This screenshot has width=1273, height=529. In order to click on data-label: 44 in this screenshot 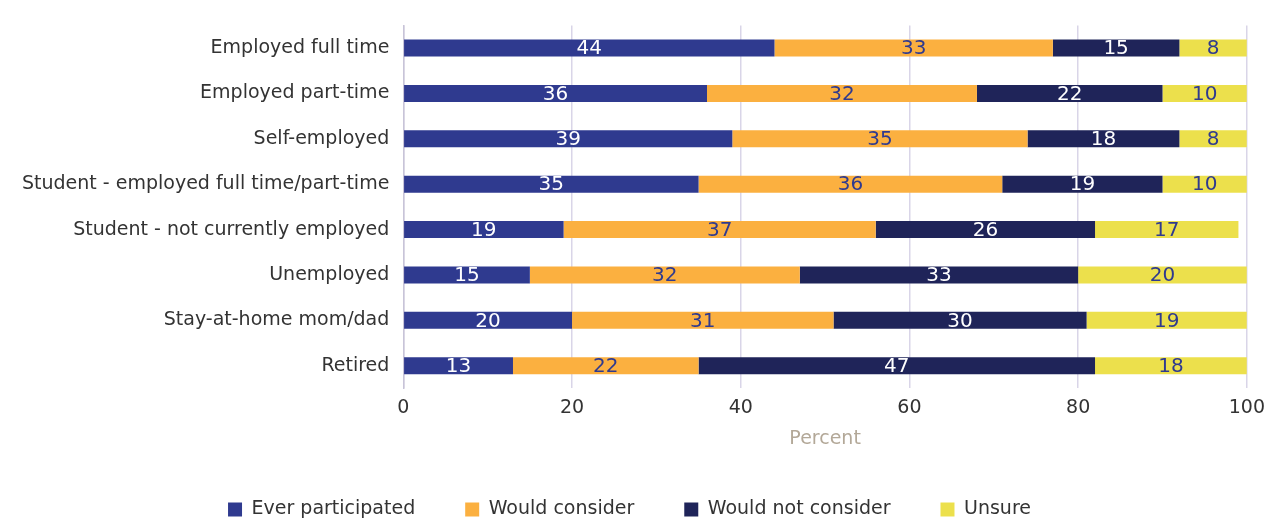, I will do `click(589, 47)`.